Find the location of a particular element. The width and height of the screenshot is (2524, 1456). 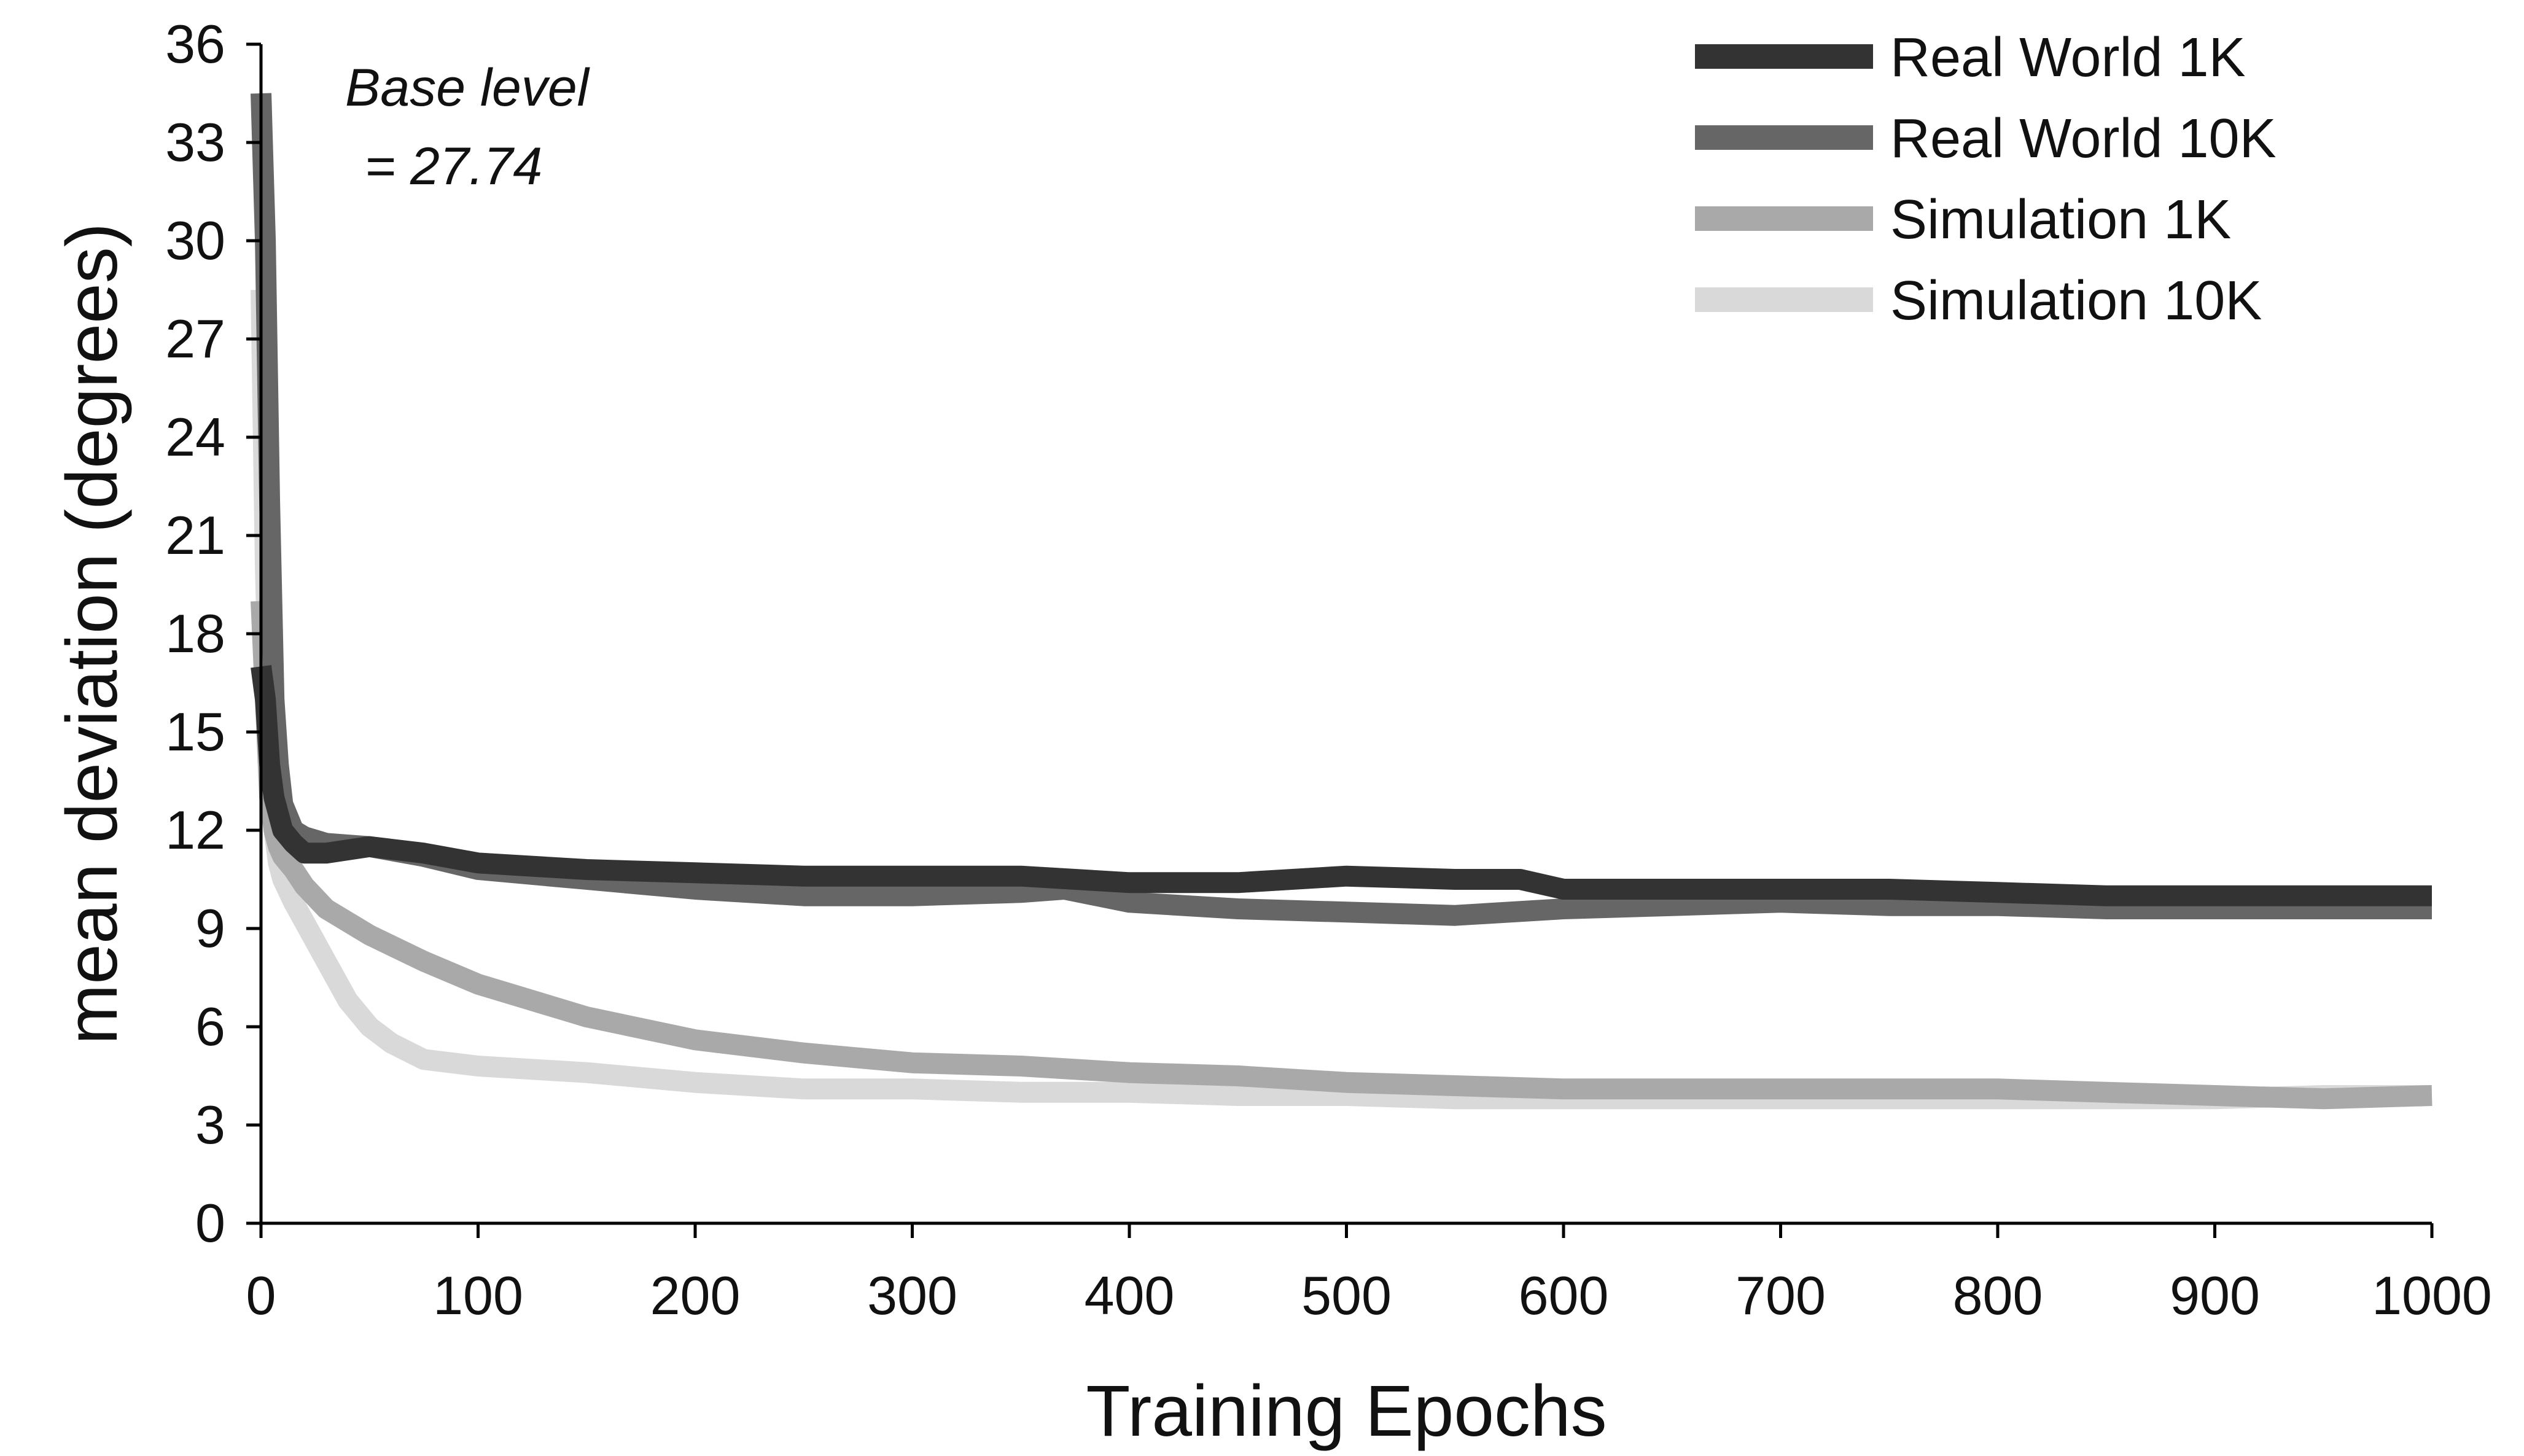

x-tick-label: 300 is located at coordinates (912, 1295).